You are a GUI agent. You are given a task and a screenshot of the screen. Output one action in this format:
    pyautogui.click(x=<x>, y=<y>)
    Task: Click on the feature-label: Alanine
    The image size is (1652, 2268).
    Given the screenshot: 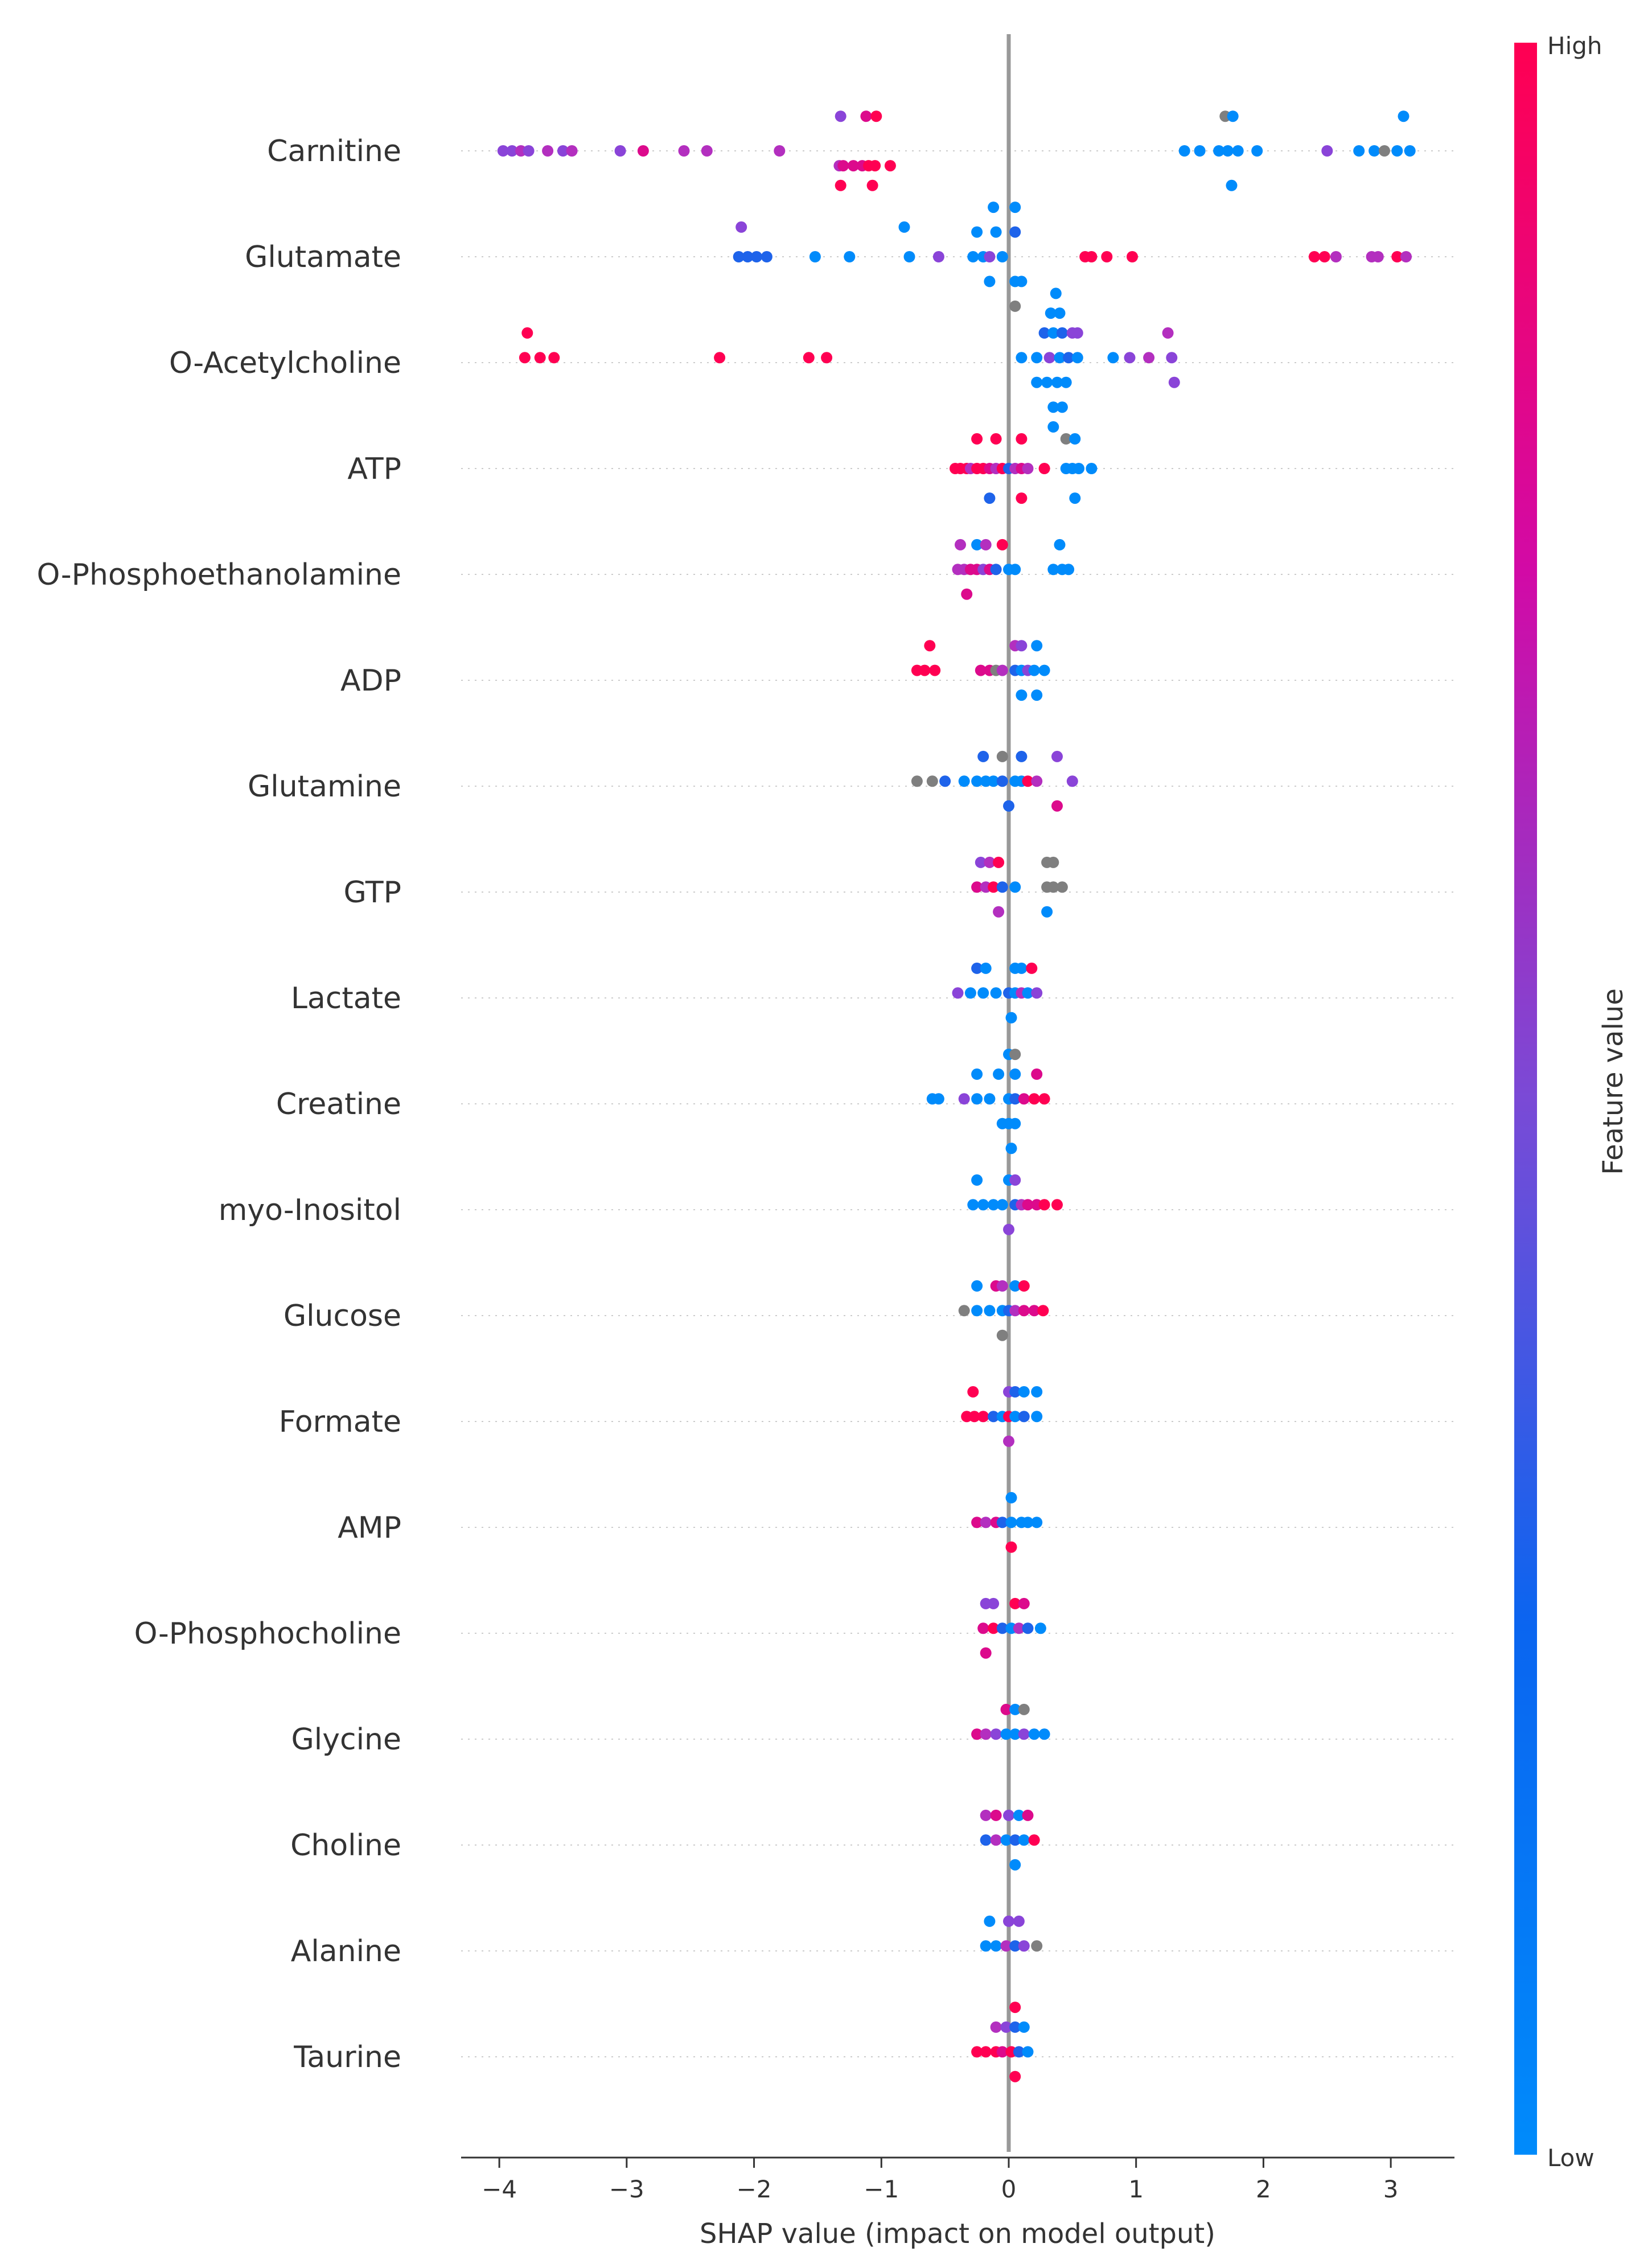 What is the action you would take?
    pyautogui.click(x=346, y=1951)
    